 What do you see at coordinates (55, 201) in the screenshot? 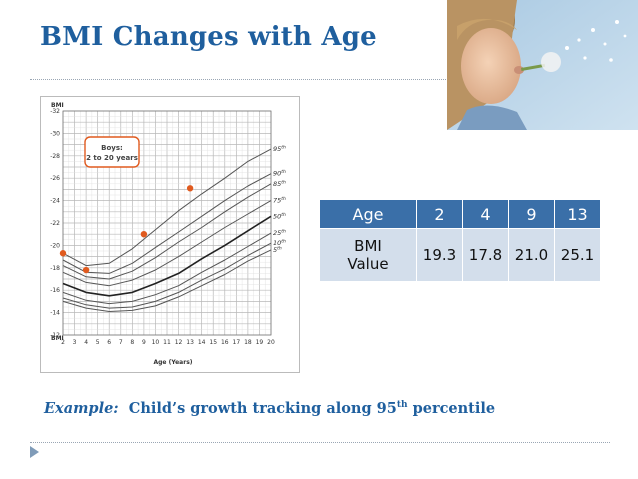
I see `y-tick-label: -24` at bounding box center [55, 201].